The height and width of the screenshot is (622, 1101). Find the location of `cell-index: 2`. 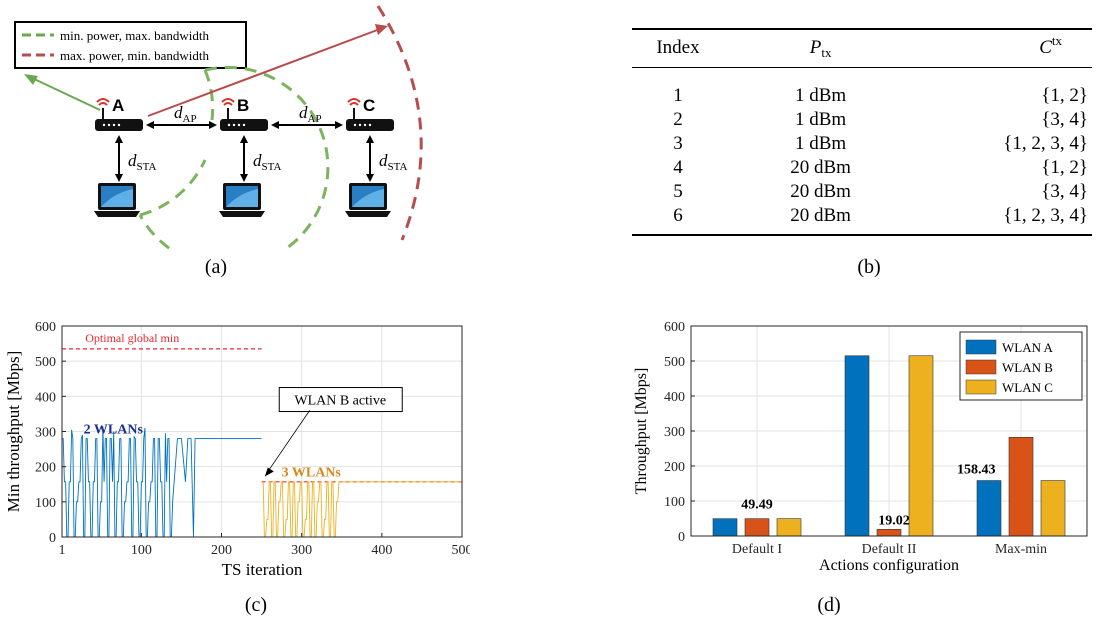

cell-index: 2 is located at coordinates (678, 119).